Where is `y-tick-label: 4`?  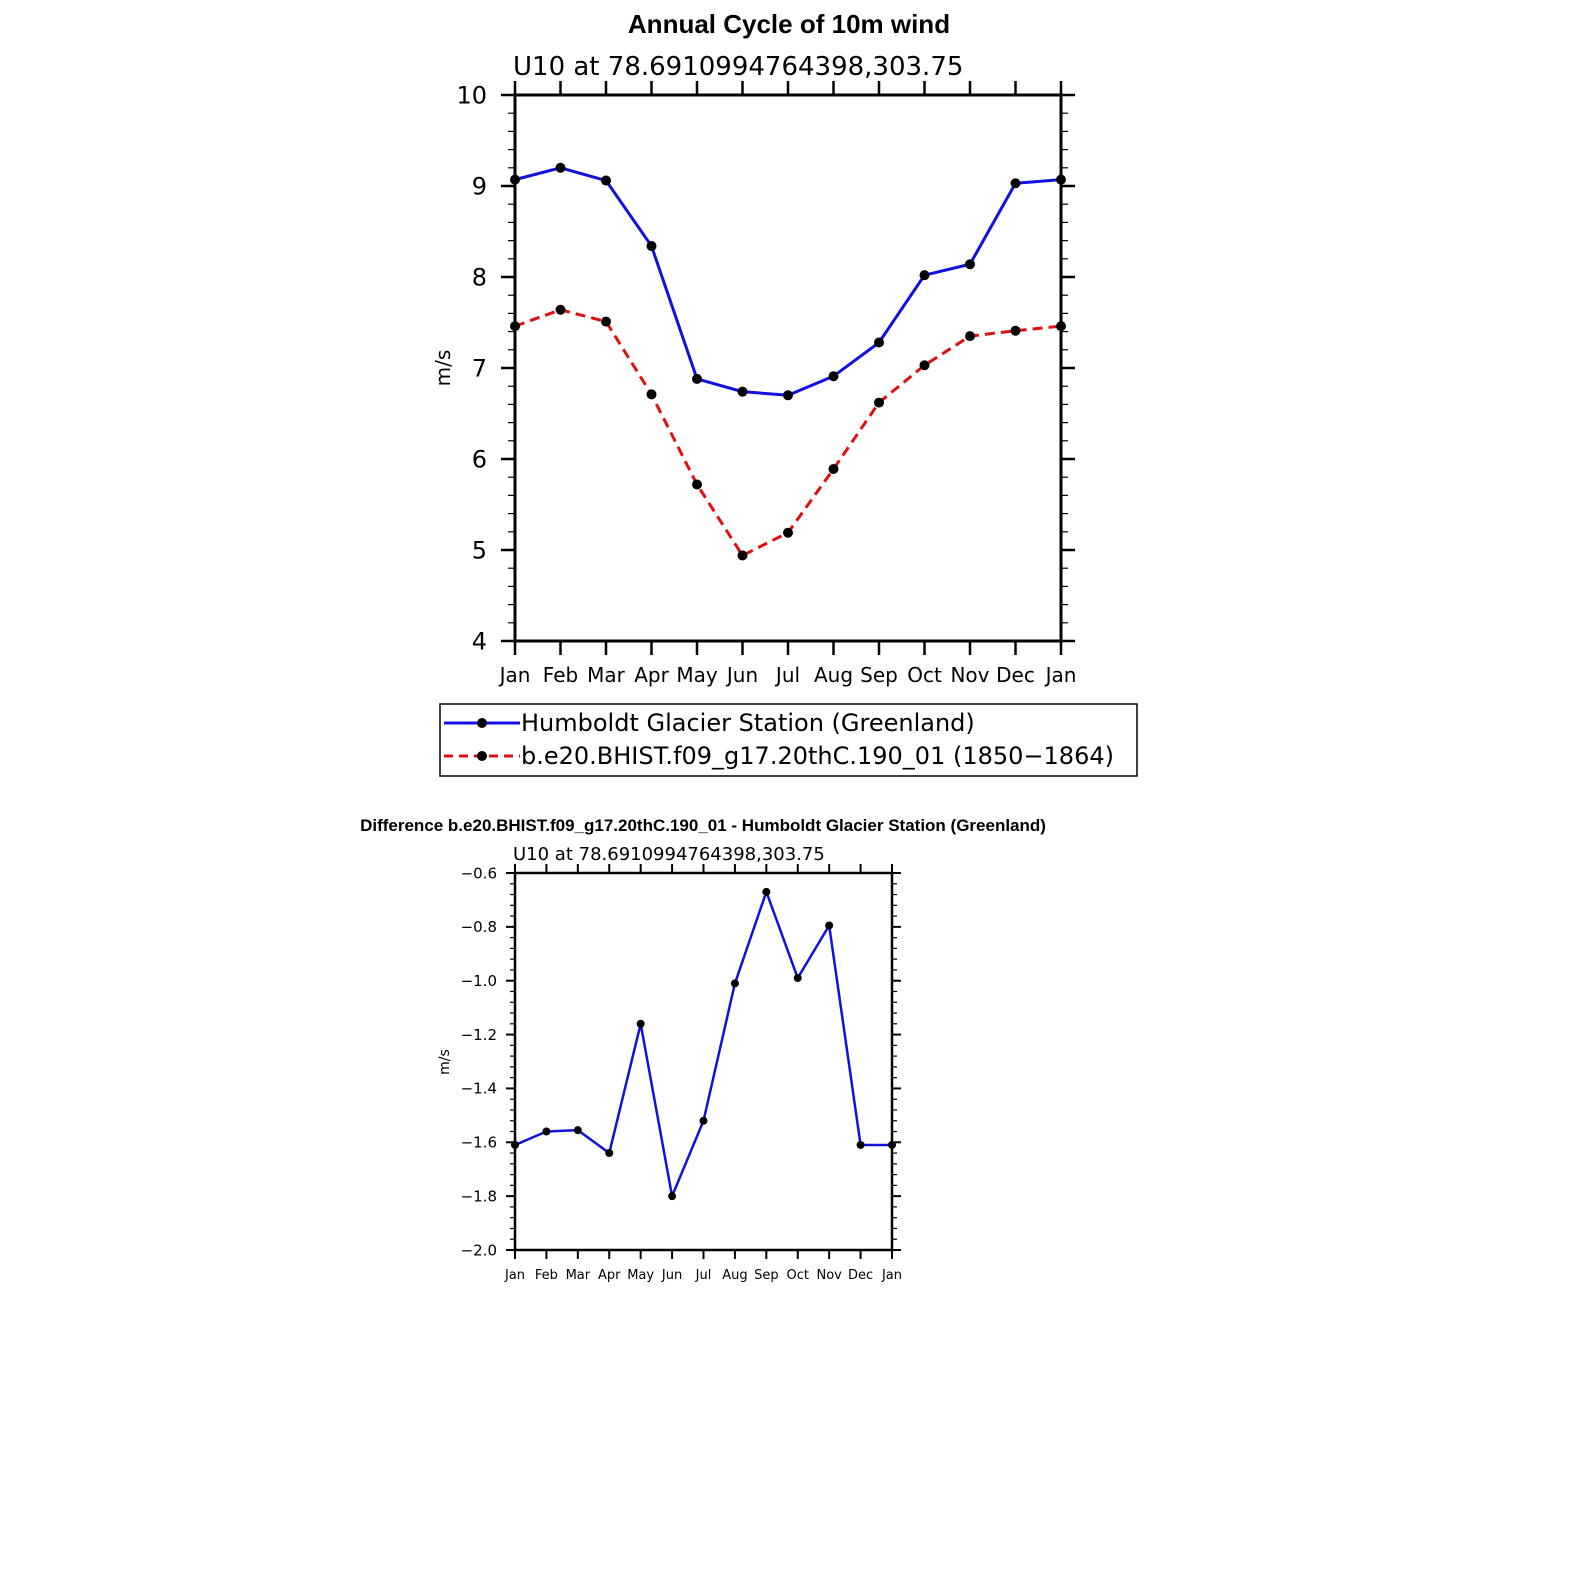 y-tick-label: 4 is located at coordinates (479, 641).